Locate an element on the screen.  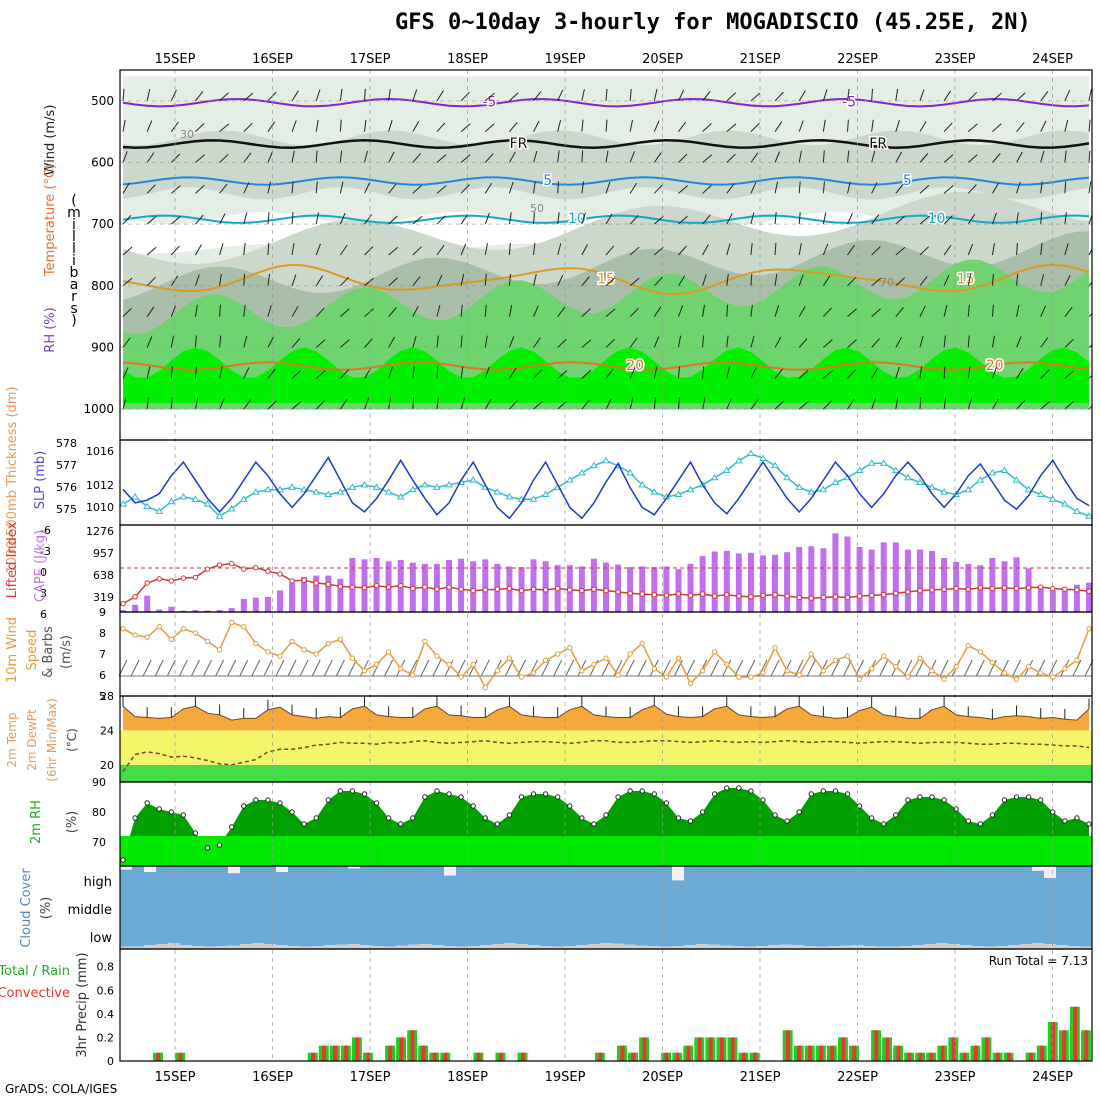
rh2m-tick-label: 90 is located at coordinates (99, 782).